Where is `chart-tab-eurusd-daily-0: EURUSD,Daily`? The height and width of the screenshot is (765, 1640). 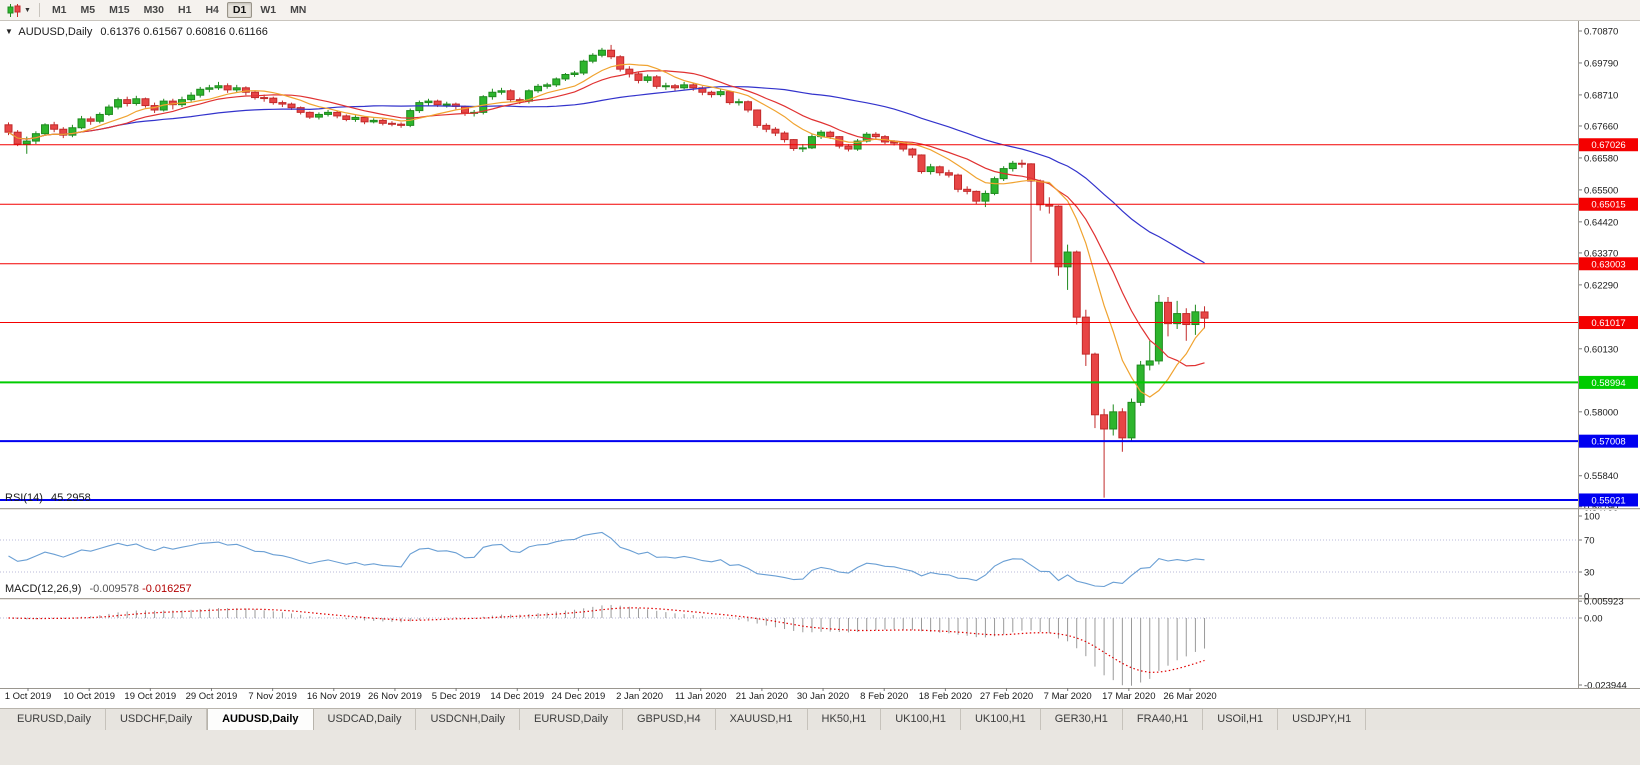 chart-tab-eurusd-daily-0: EURUSD,Daily is located at coordinates (54, 719).